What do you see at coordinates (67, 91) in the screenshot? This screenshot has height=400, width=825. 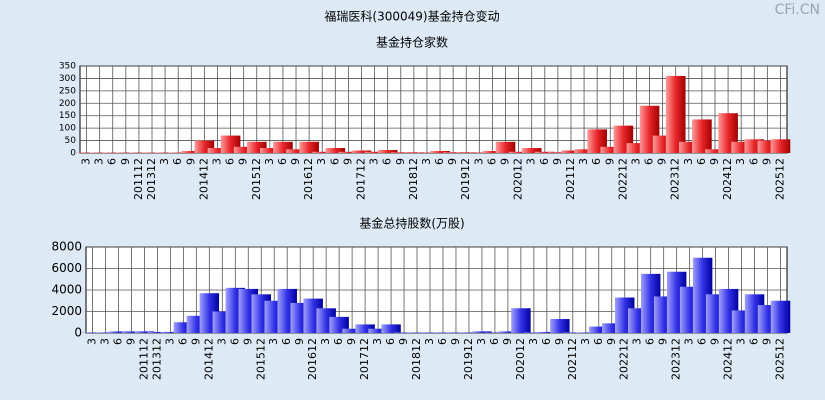 I see `y-tick-label: 250` at bounding box center [67, 91].